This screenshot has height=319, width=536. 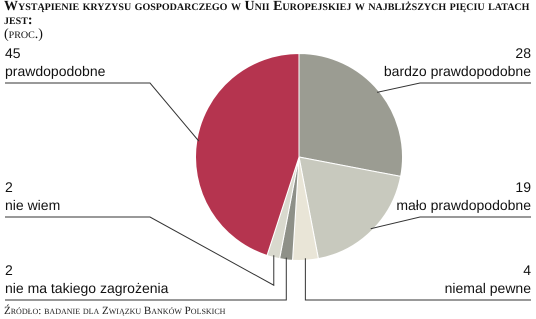 I want to click on text: Źródło: badanie dla Związku Banków Polskich, so click(x=115, y=311).